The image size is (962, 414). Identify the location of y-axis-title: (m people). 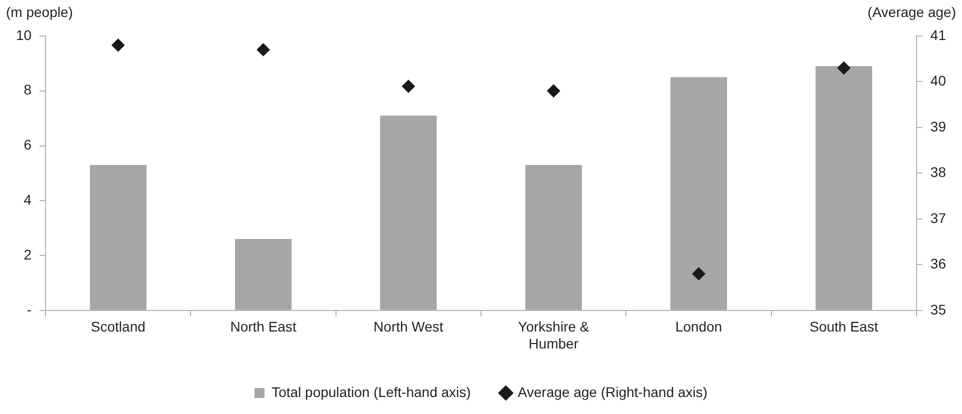
(39, 12).